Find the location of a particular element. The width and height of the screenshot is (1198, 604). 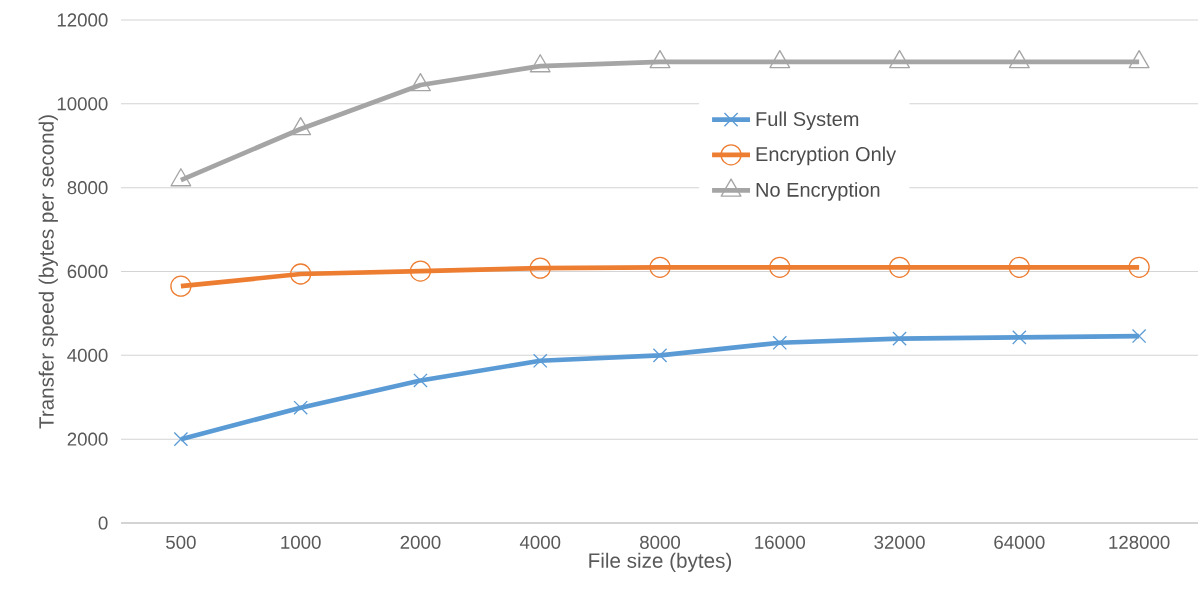

y-axis-title: Transfer speed (bytes per second) is located at coordinates (48, 272).